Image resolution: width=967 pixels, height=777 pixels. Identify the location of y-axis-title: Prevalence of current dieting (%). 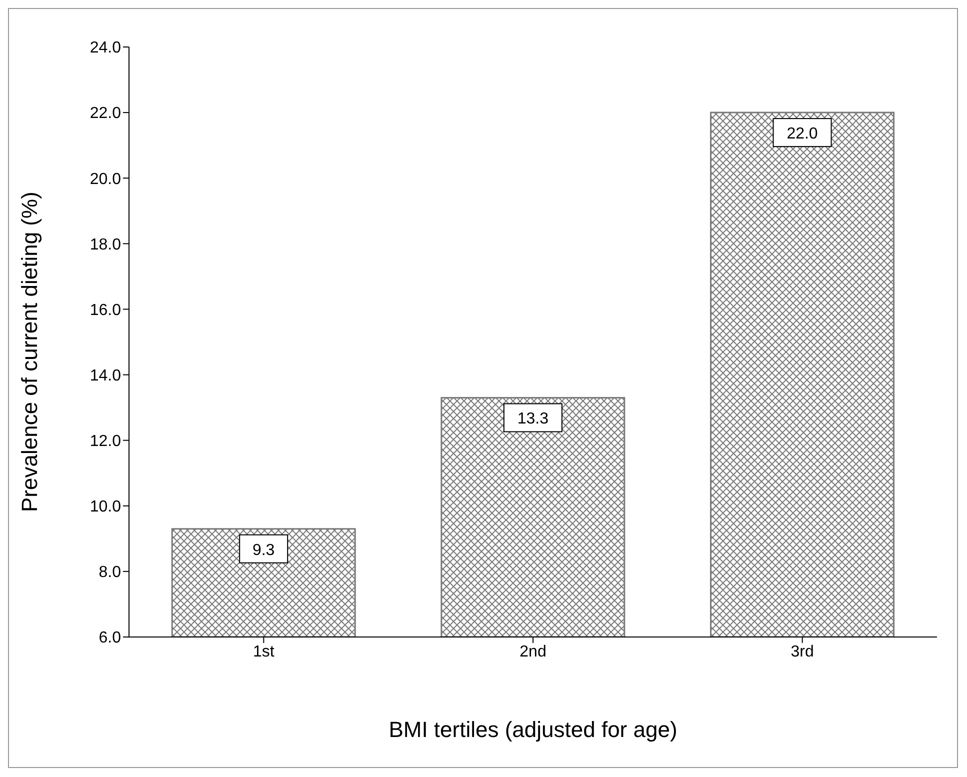
(29, 352).